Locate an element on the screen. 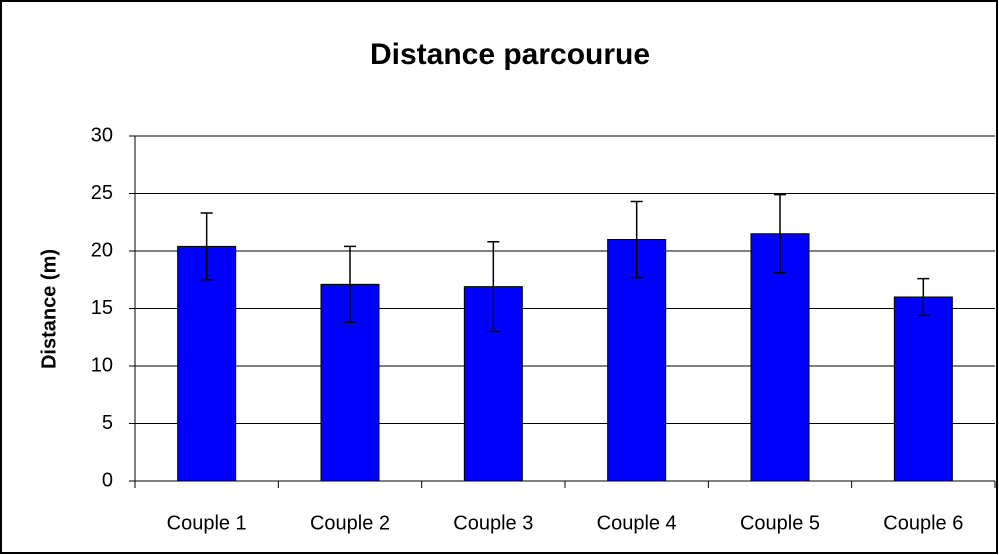 The width and height of the screenshot is (999, 555). x-tick-label: Couple 1 is located at coordinates (207, 523).